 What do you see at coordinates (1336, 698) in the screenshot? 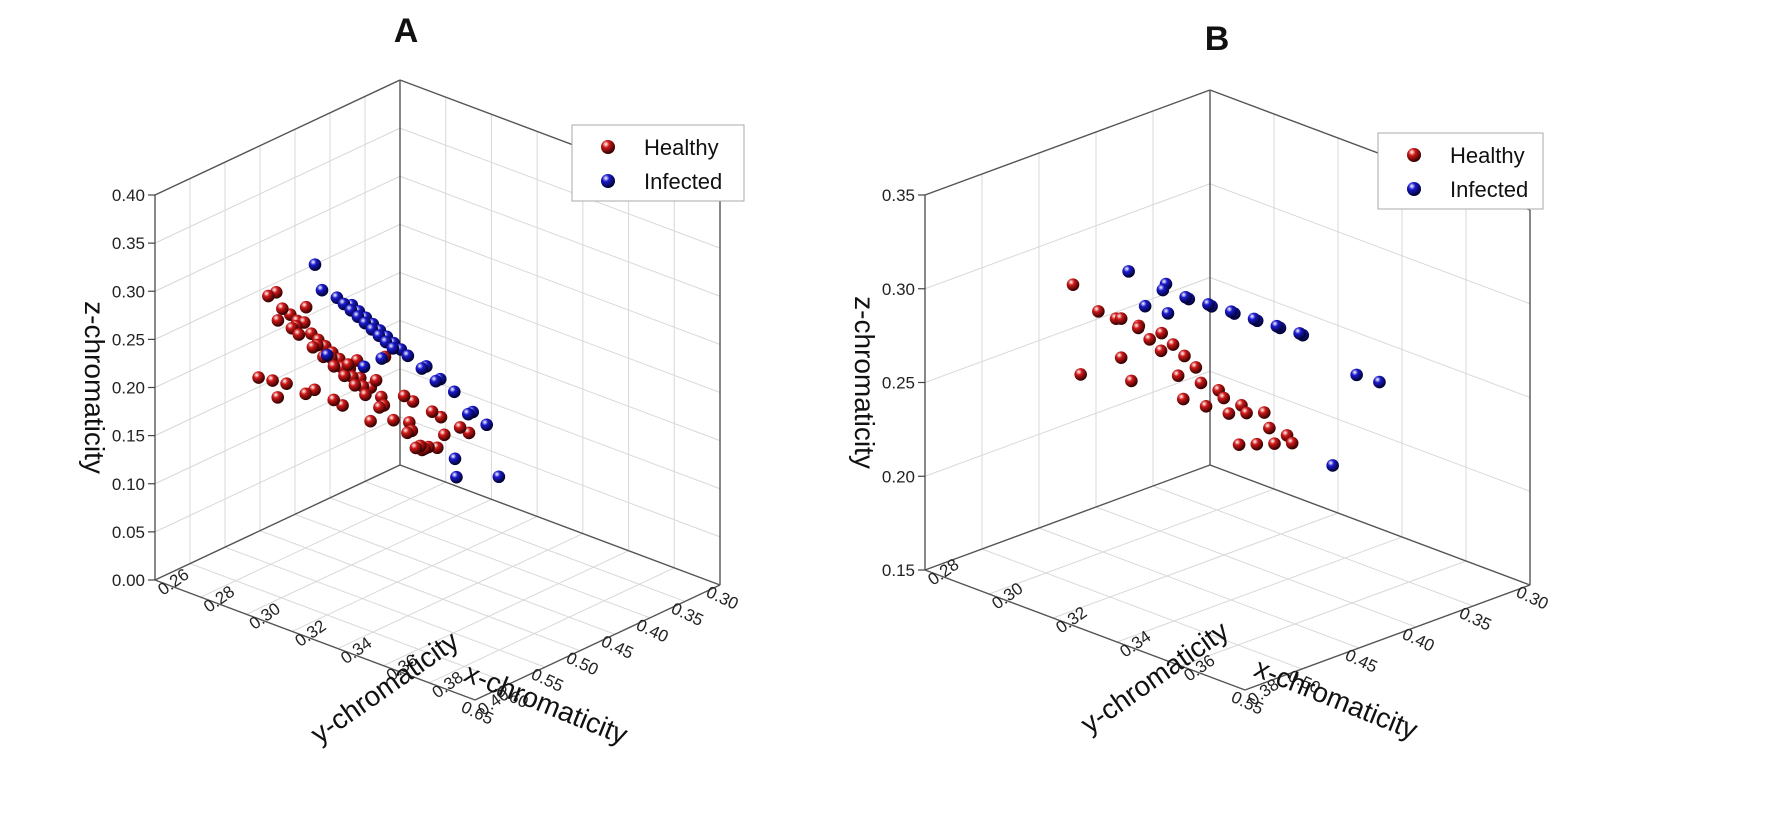
I see `x-axis-title: x-chromaticity` at bounding box center [1336, 698].